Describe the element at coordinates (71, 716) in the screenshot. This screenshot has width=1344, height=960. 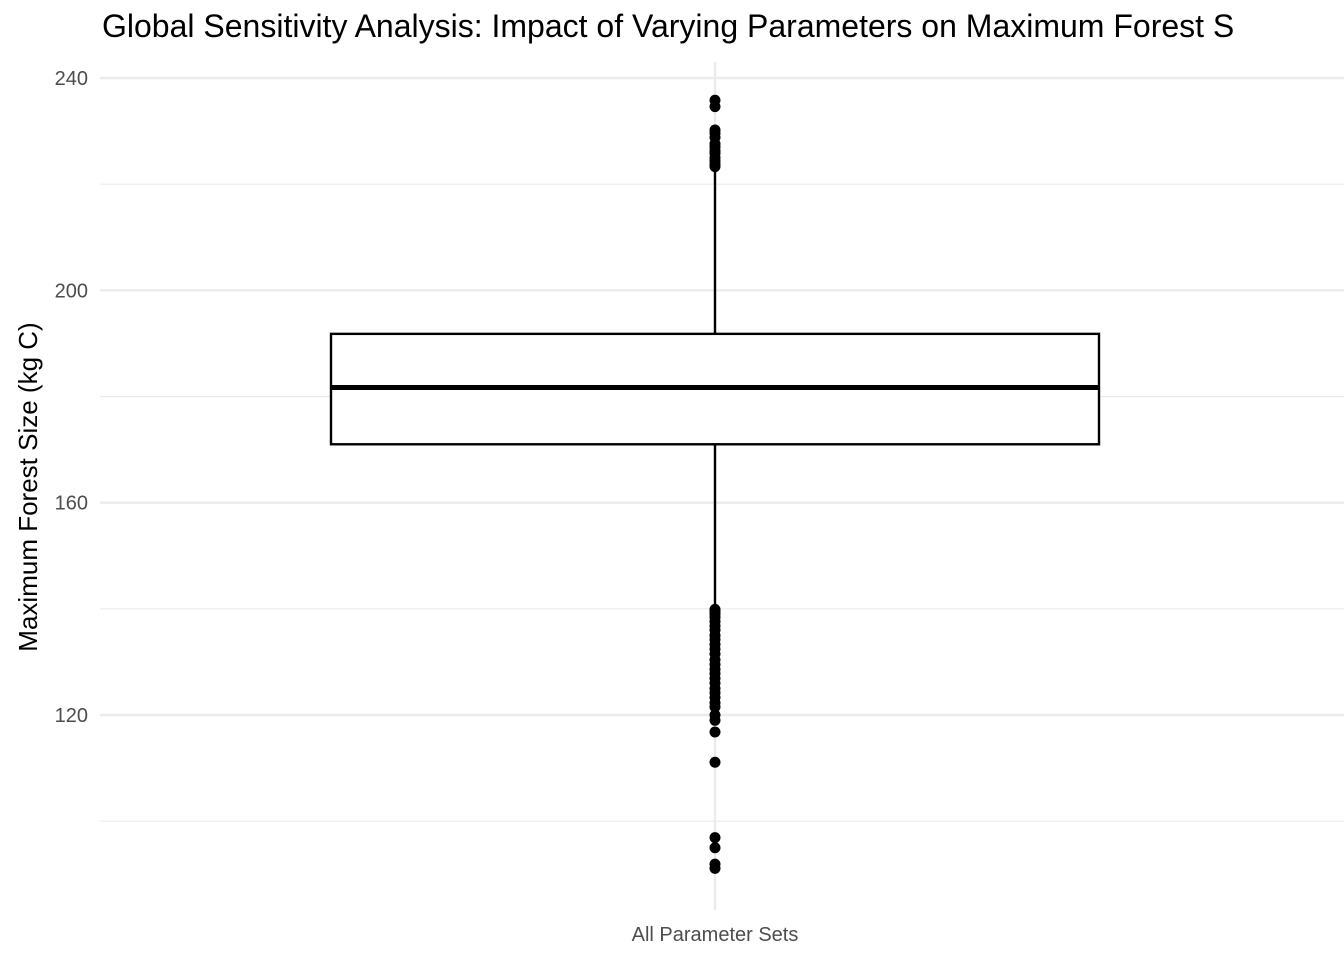
I see `y-tick-label: 120` at that location.